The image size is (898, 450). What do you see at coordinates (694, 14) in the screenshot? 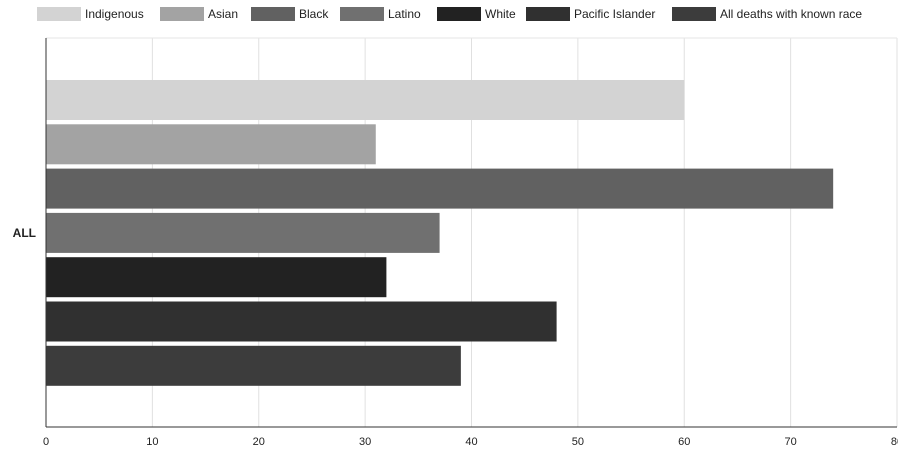
I see `legend-swatch-all-deaths-with-known-race` at bounding box center [694, 14].